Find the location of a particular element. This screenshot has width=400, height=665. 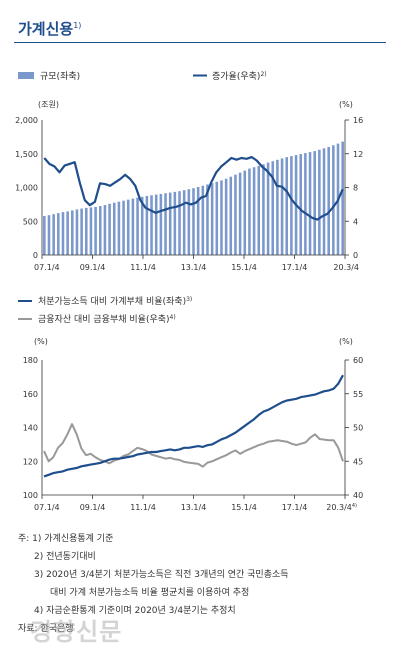

right-tick-label: 45 is located at coordinates (358, 461).